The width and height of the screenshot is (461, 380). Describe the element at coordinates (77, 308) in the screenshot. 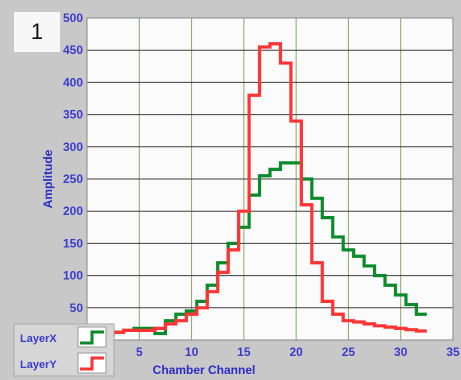

I see `y-tick-label-50: 50` at that location.